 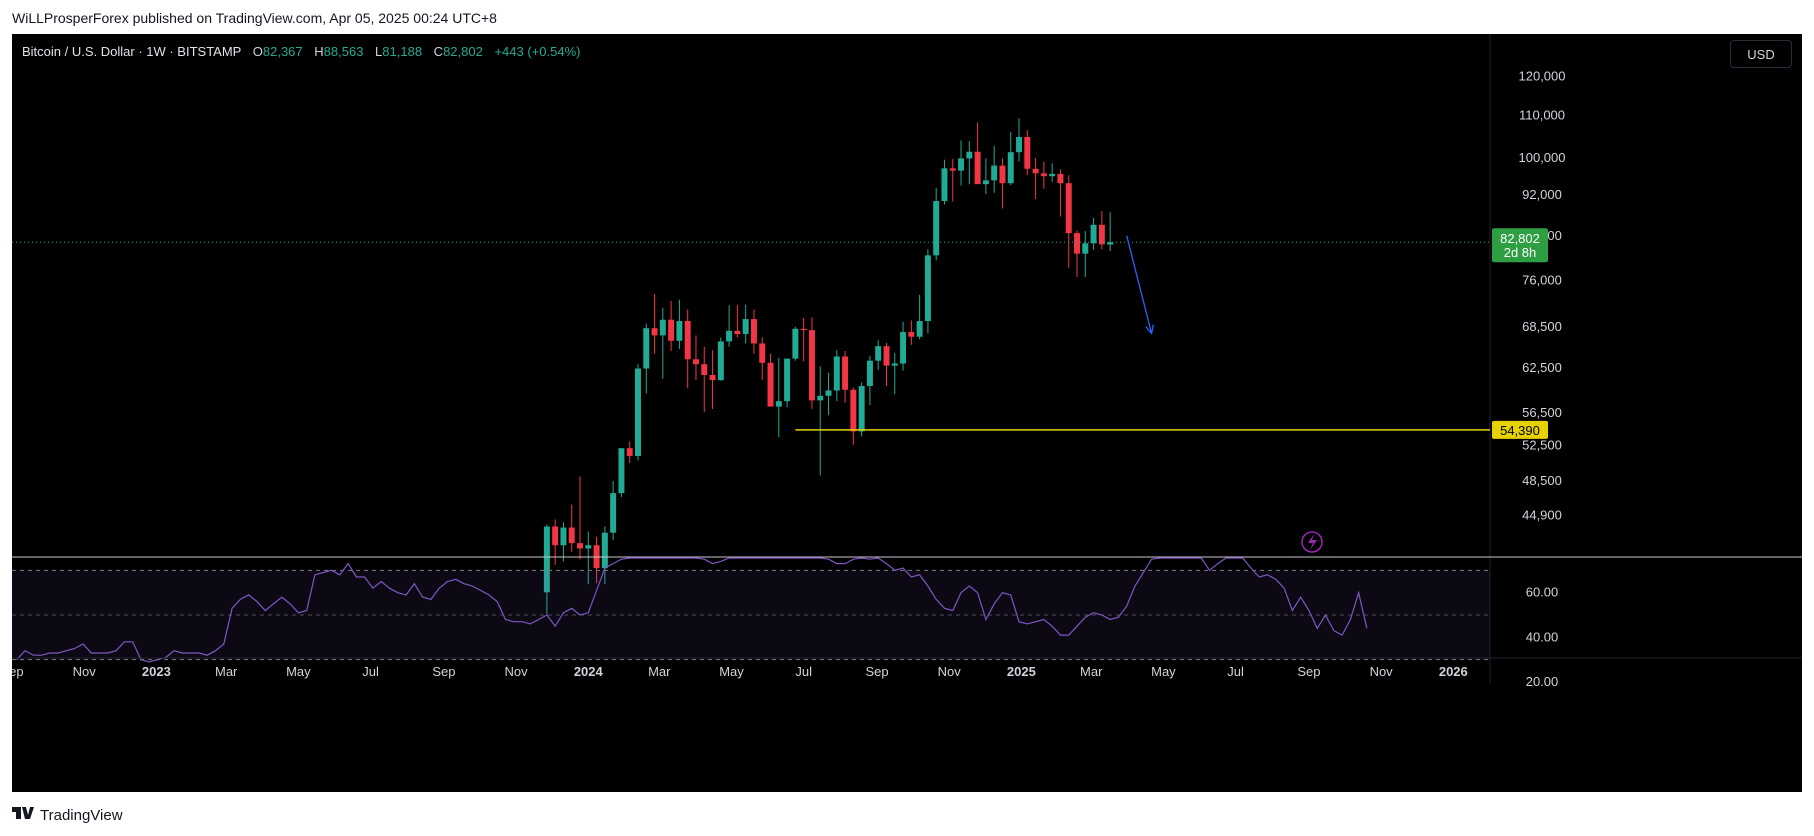 I want to click on close-value: 82,802, so click(x=463, y=51).